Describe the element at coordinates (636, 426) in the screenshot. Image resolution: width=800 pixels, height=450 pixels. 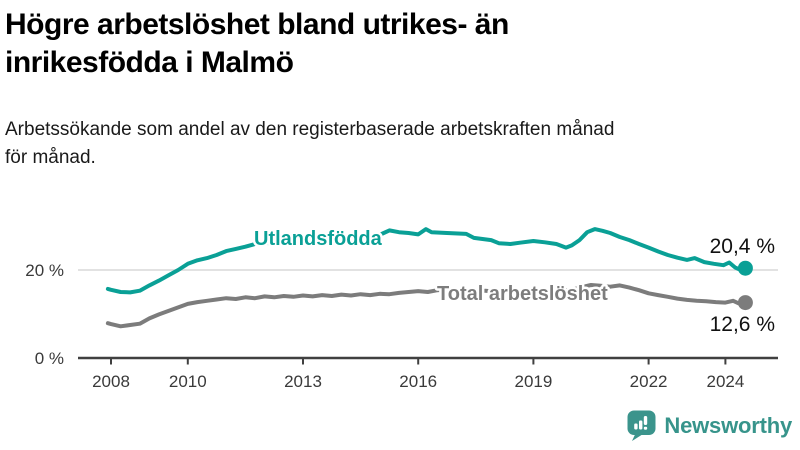
I see `bar-short` at that location.